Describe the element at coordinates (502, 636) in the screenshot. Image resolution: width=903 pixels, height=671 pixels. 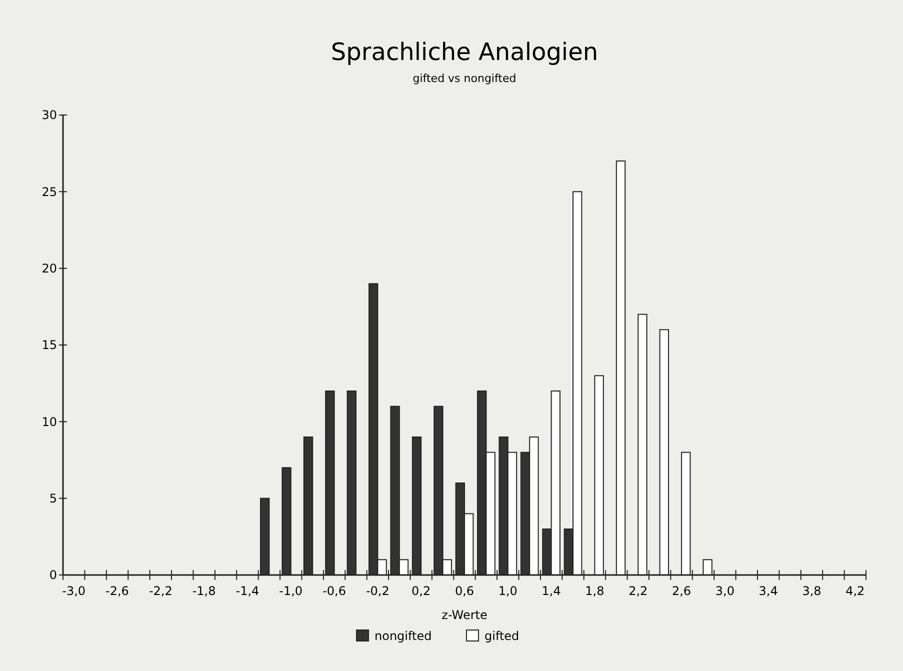
I see `legend-label: gifted` at that location.